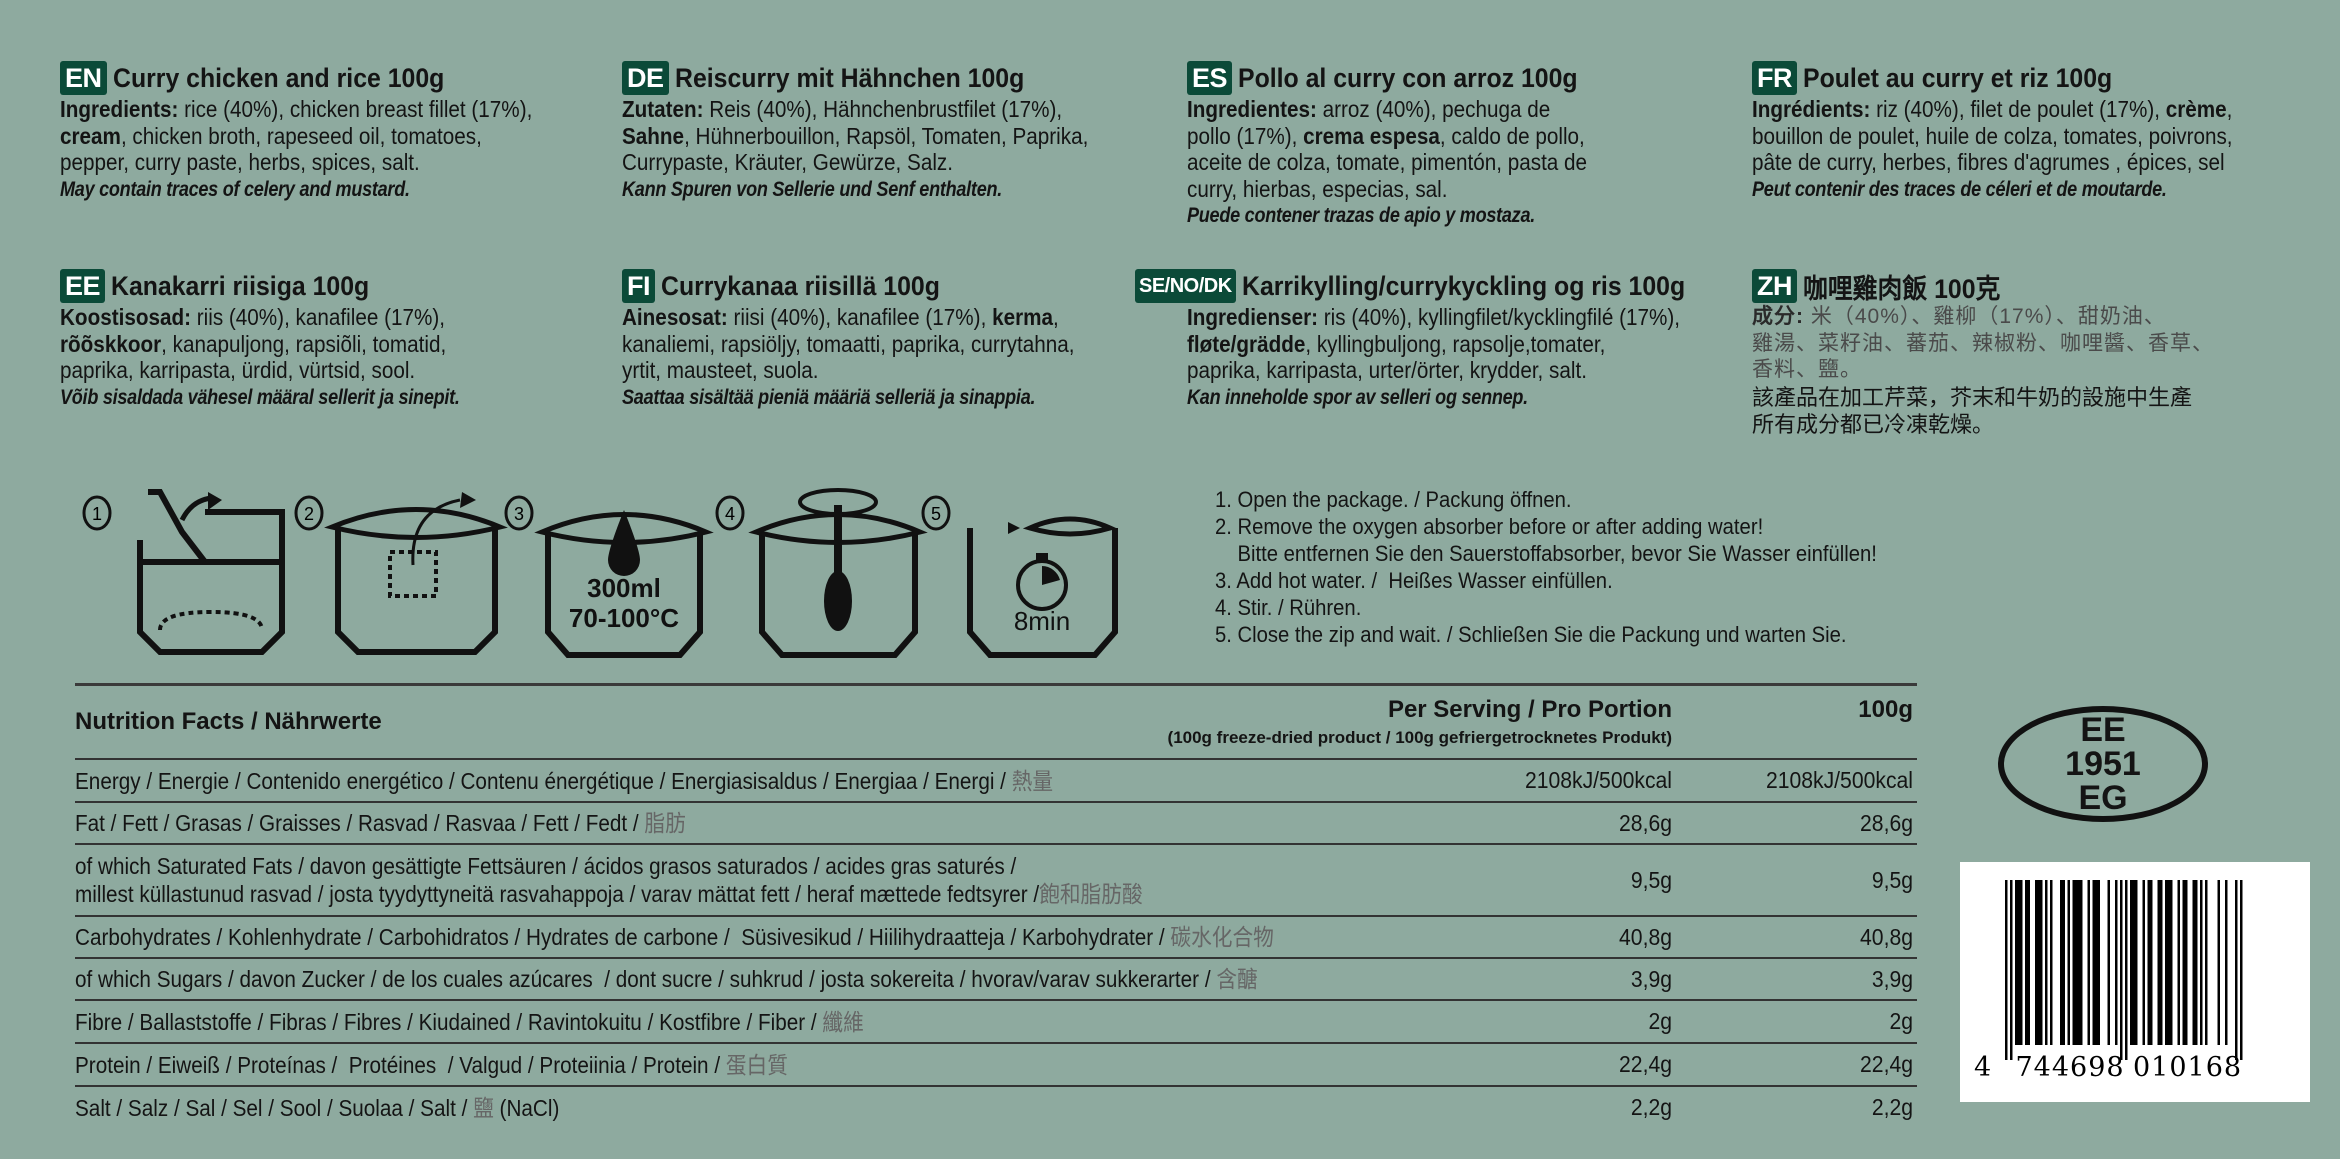 This screenshot has height=1159, width=2340. I want to click on spoon-icon, so click(838, 601).